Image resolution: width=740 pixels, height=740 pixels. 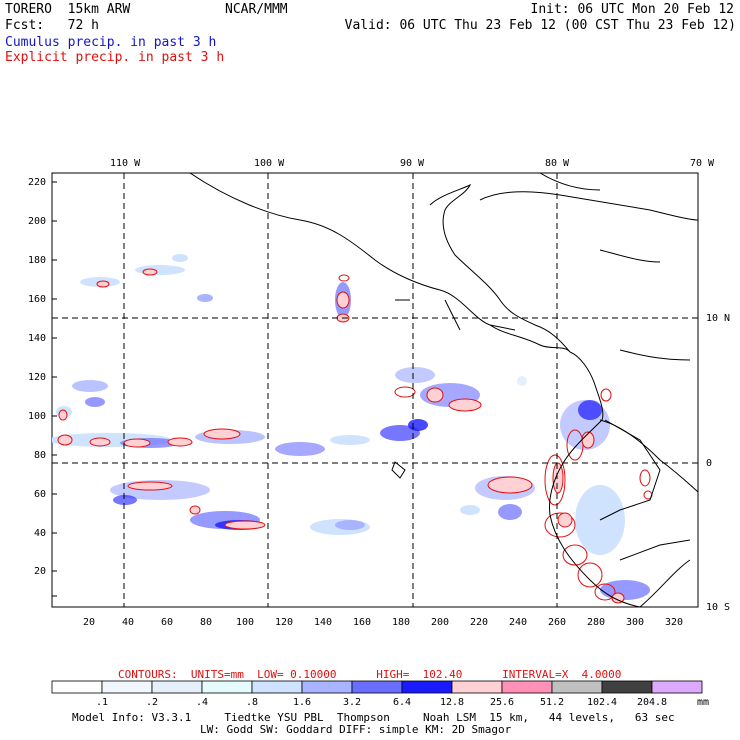 I want to click on legend-value: .8, so click(x=252, y=702).